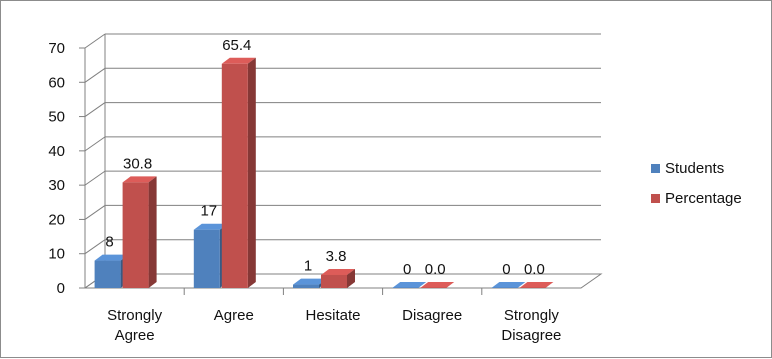 This screenshot has width=772, height=359. Describe the element at coordinates (655, 168) in the screenshot. I see `legend-swatch-students` at that location.